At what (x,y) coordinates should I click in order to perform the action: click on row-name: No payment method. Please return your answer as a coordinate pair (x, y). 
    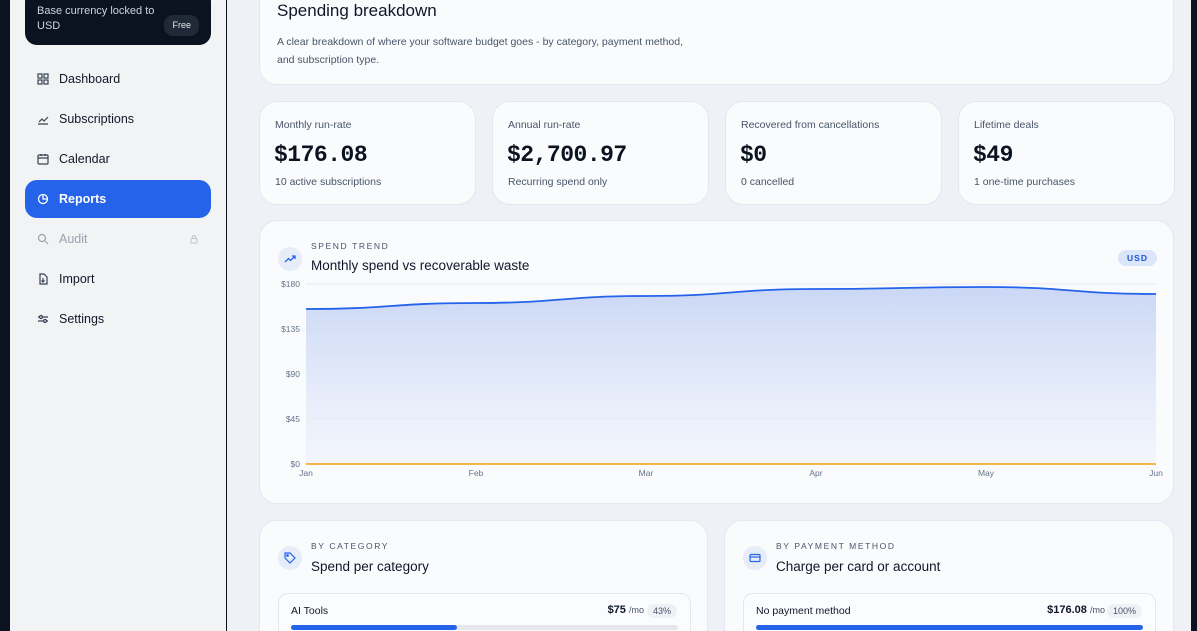
    Looking at the image, I should click on (803, 611).